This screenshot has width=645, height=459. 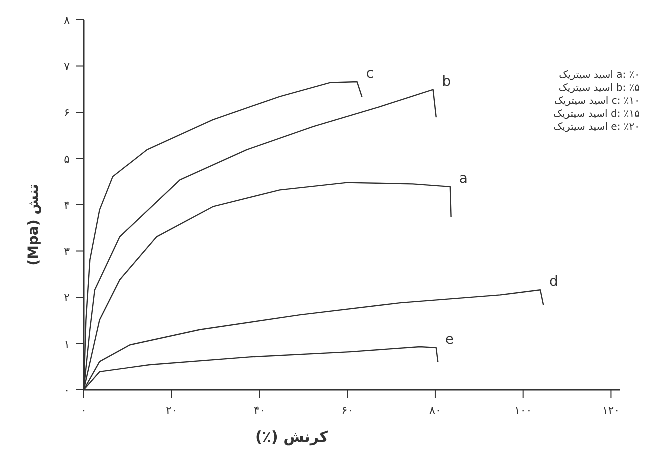 What do you see at coordinates (523, 410) in the screenshot?
I see `x-tick-label: ۱۰۰` at bounding box center [523, 410].